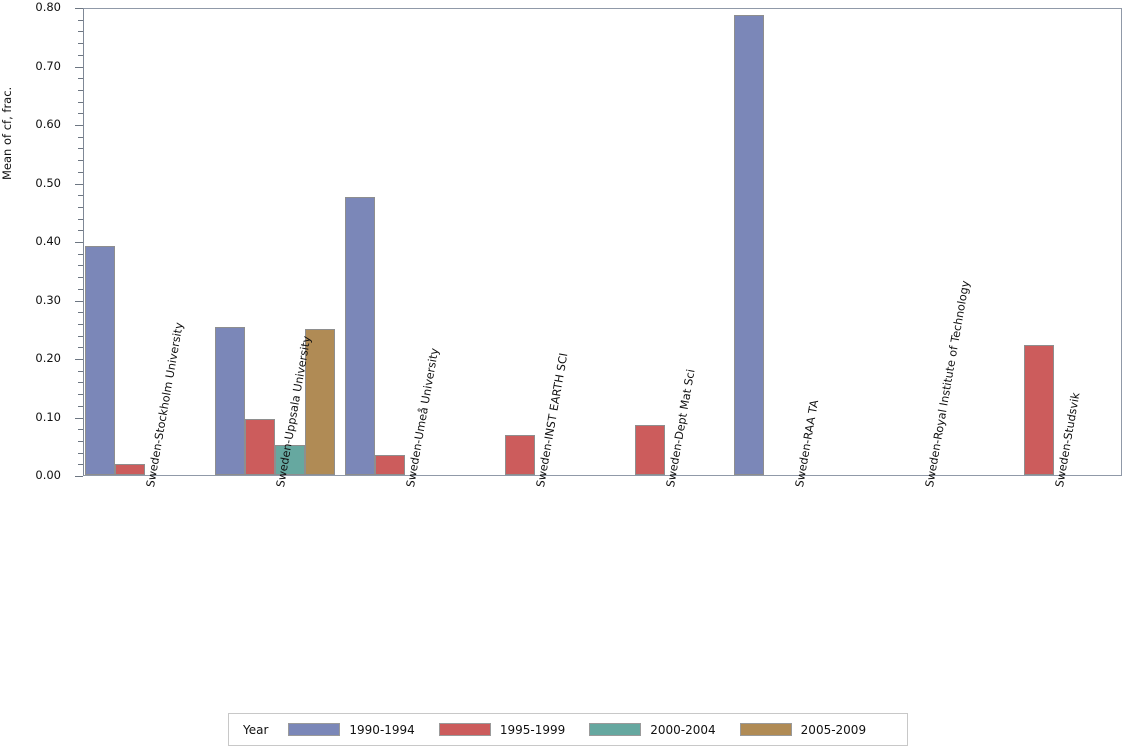 This screenshot has height=756, width=1134. Describe the element at coordinates (256, 729) in the screenshot. I see `legend-title: Year` at that location.